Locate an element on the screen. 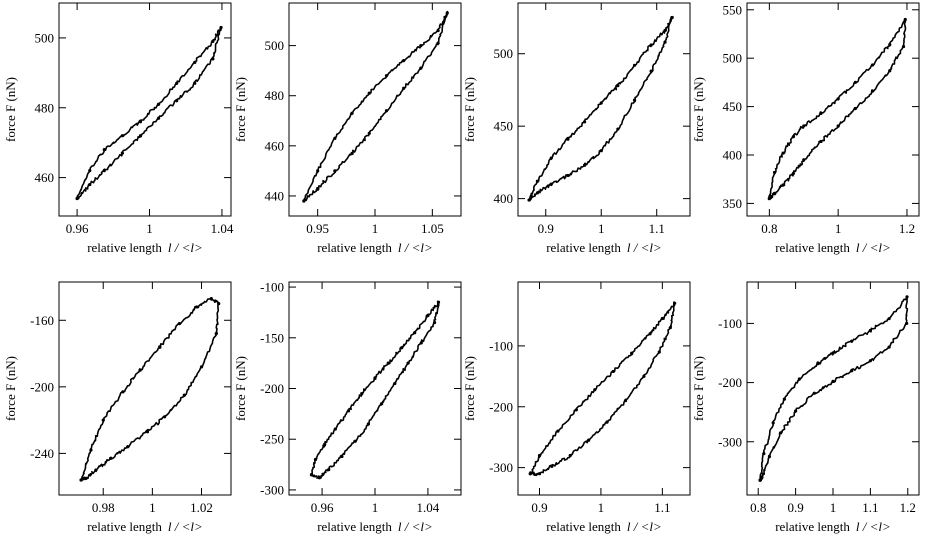 This screenshot has width=926, height=537. y-tick-label: 450 is located at coordinates (733, 106).